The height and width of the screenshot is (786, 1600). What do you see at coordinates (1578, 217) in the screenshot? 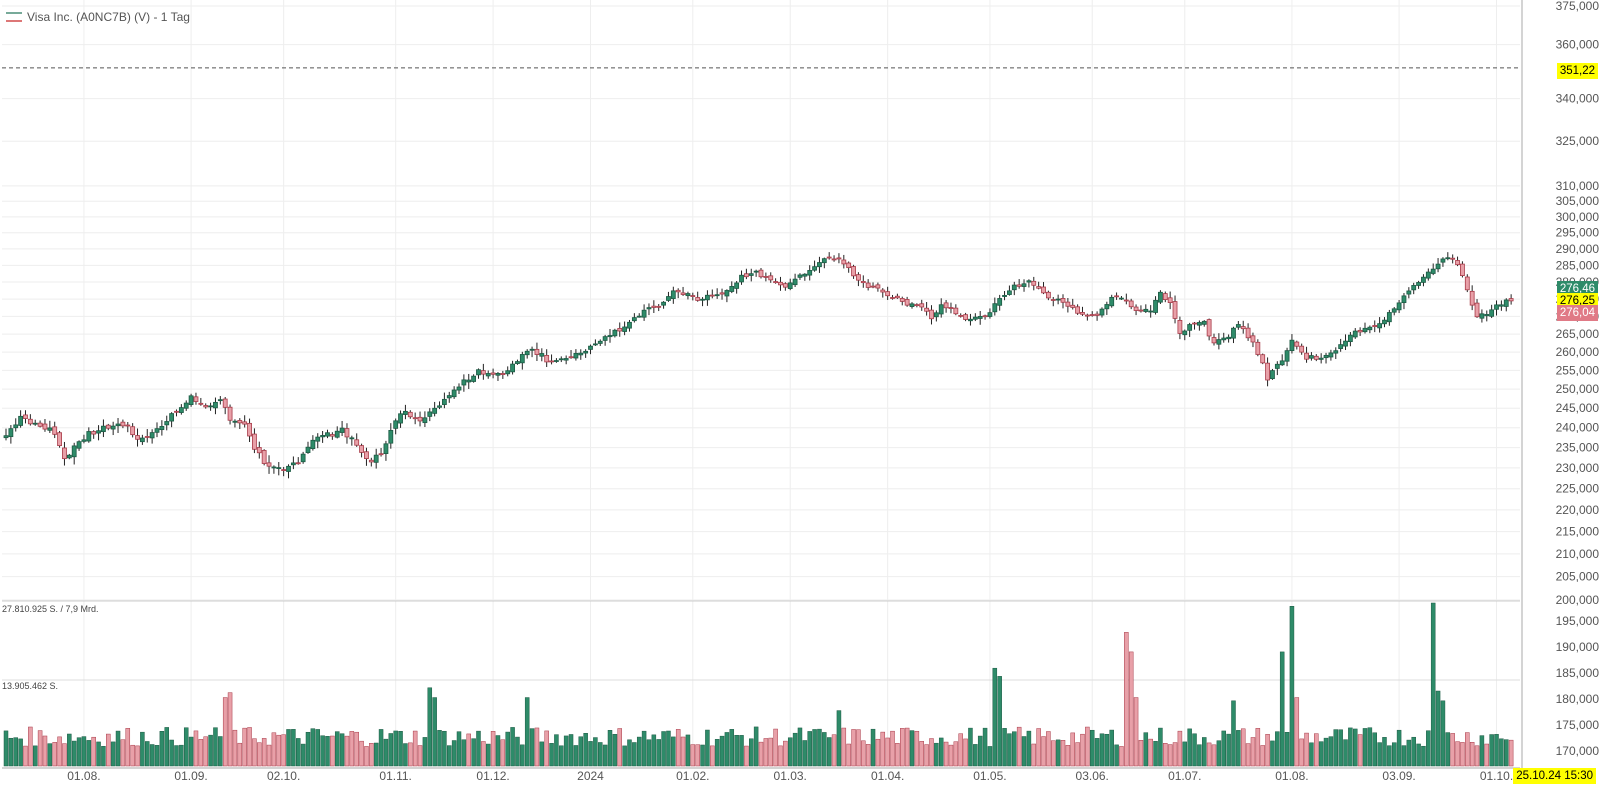
I see `y-tick-label: 300,000` at bounding box center [1578, 217].